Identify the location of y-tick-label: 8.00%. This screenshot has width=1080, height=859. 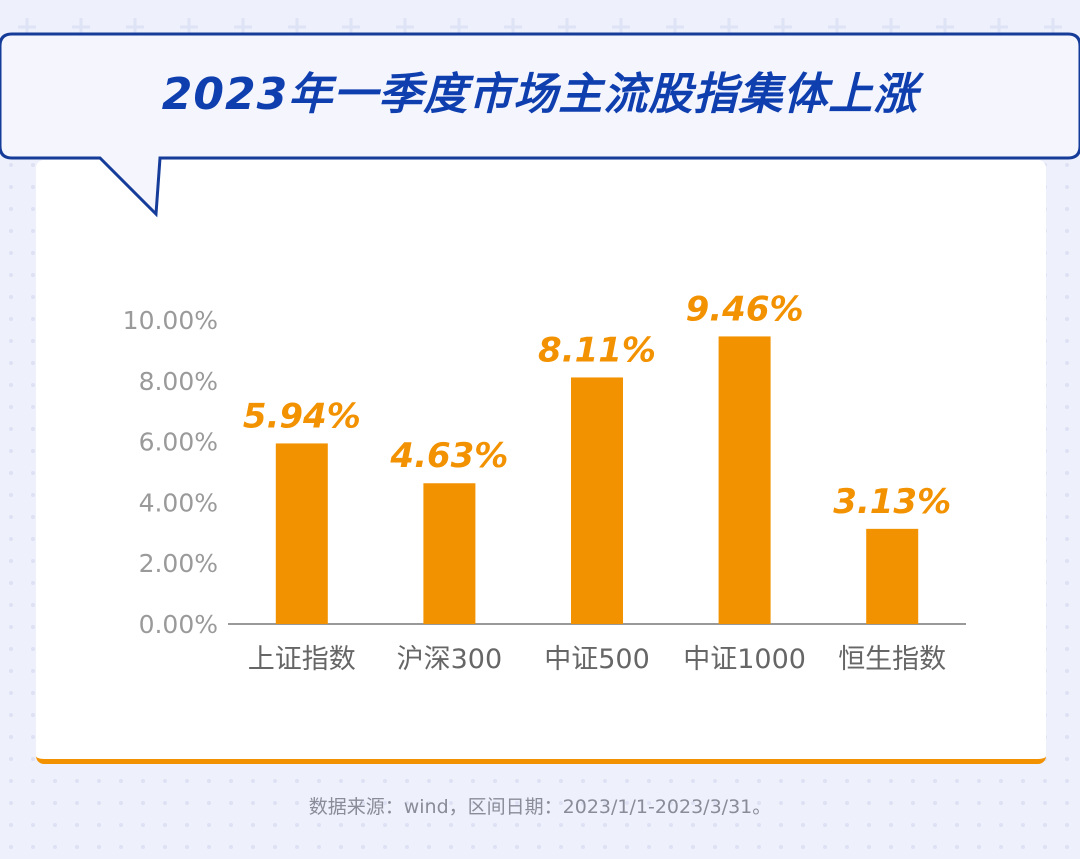
(178, 381).